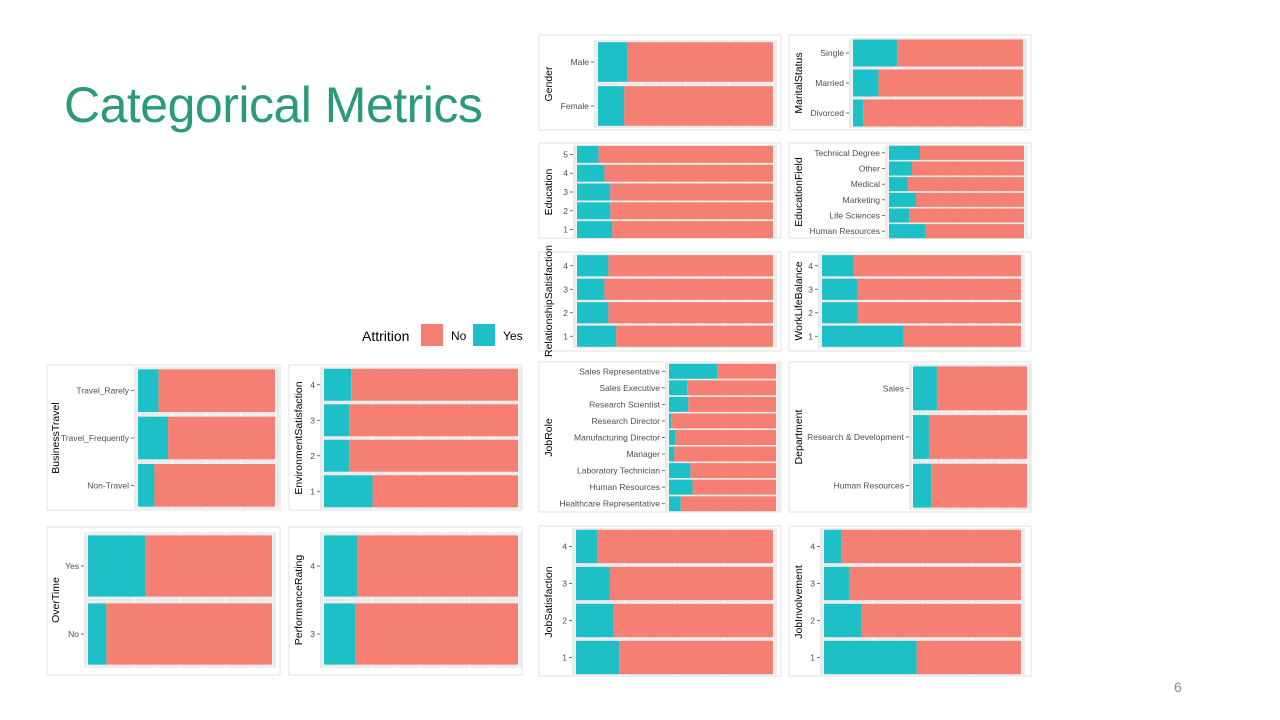 This screenshot has height=720, width=1280. Describe the element at coordinates (565, 289) in the screenshot. I see `relationship-satisfaction-tick-label: 3` at that location.